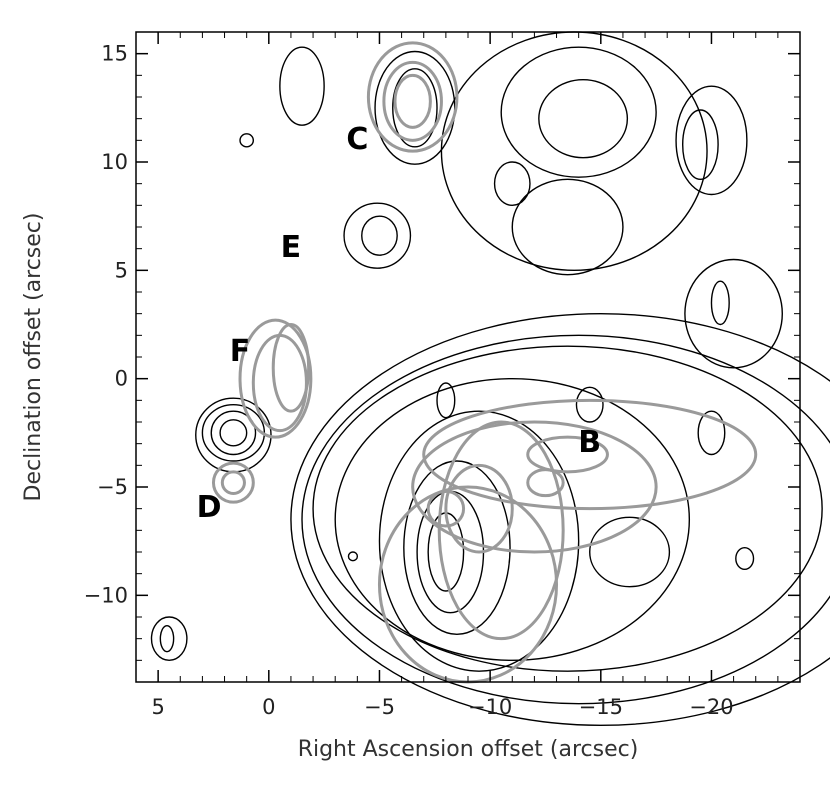  What do you see at coordinates (379, 707) in the screenshot?
I see `x-tick-label-2: −5` at bounding box center [379, 707].